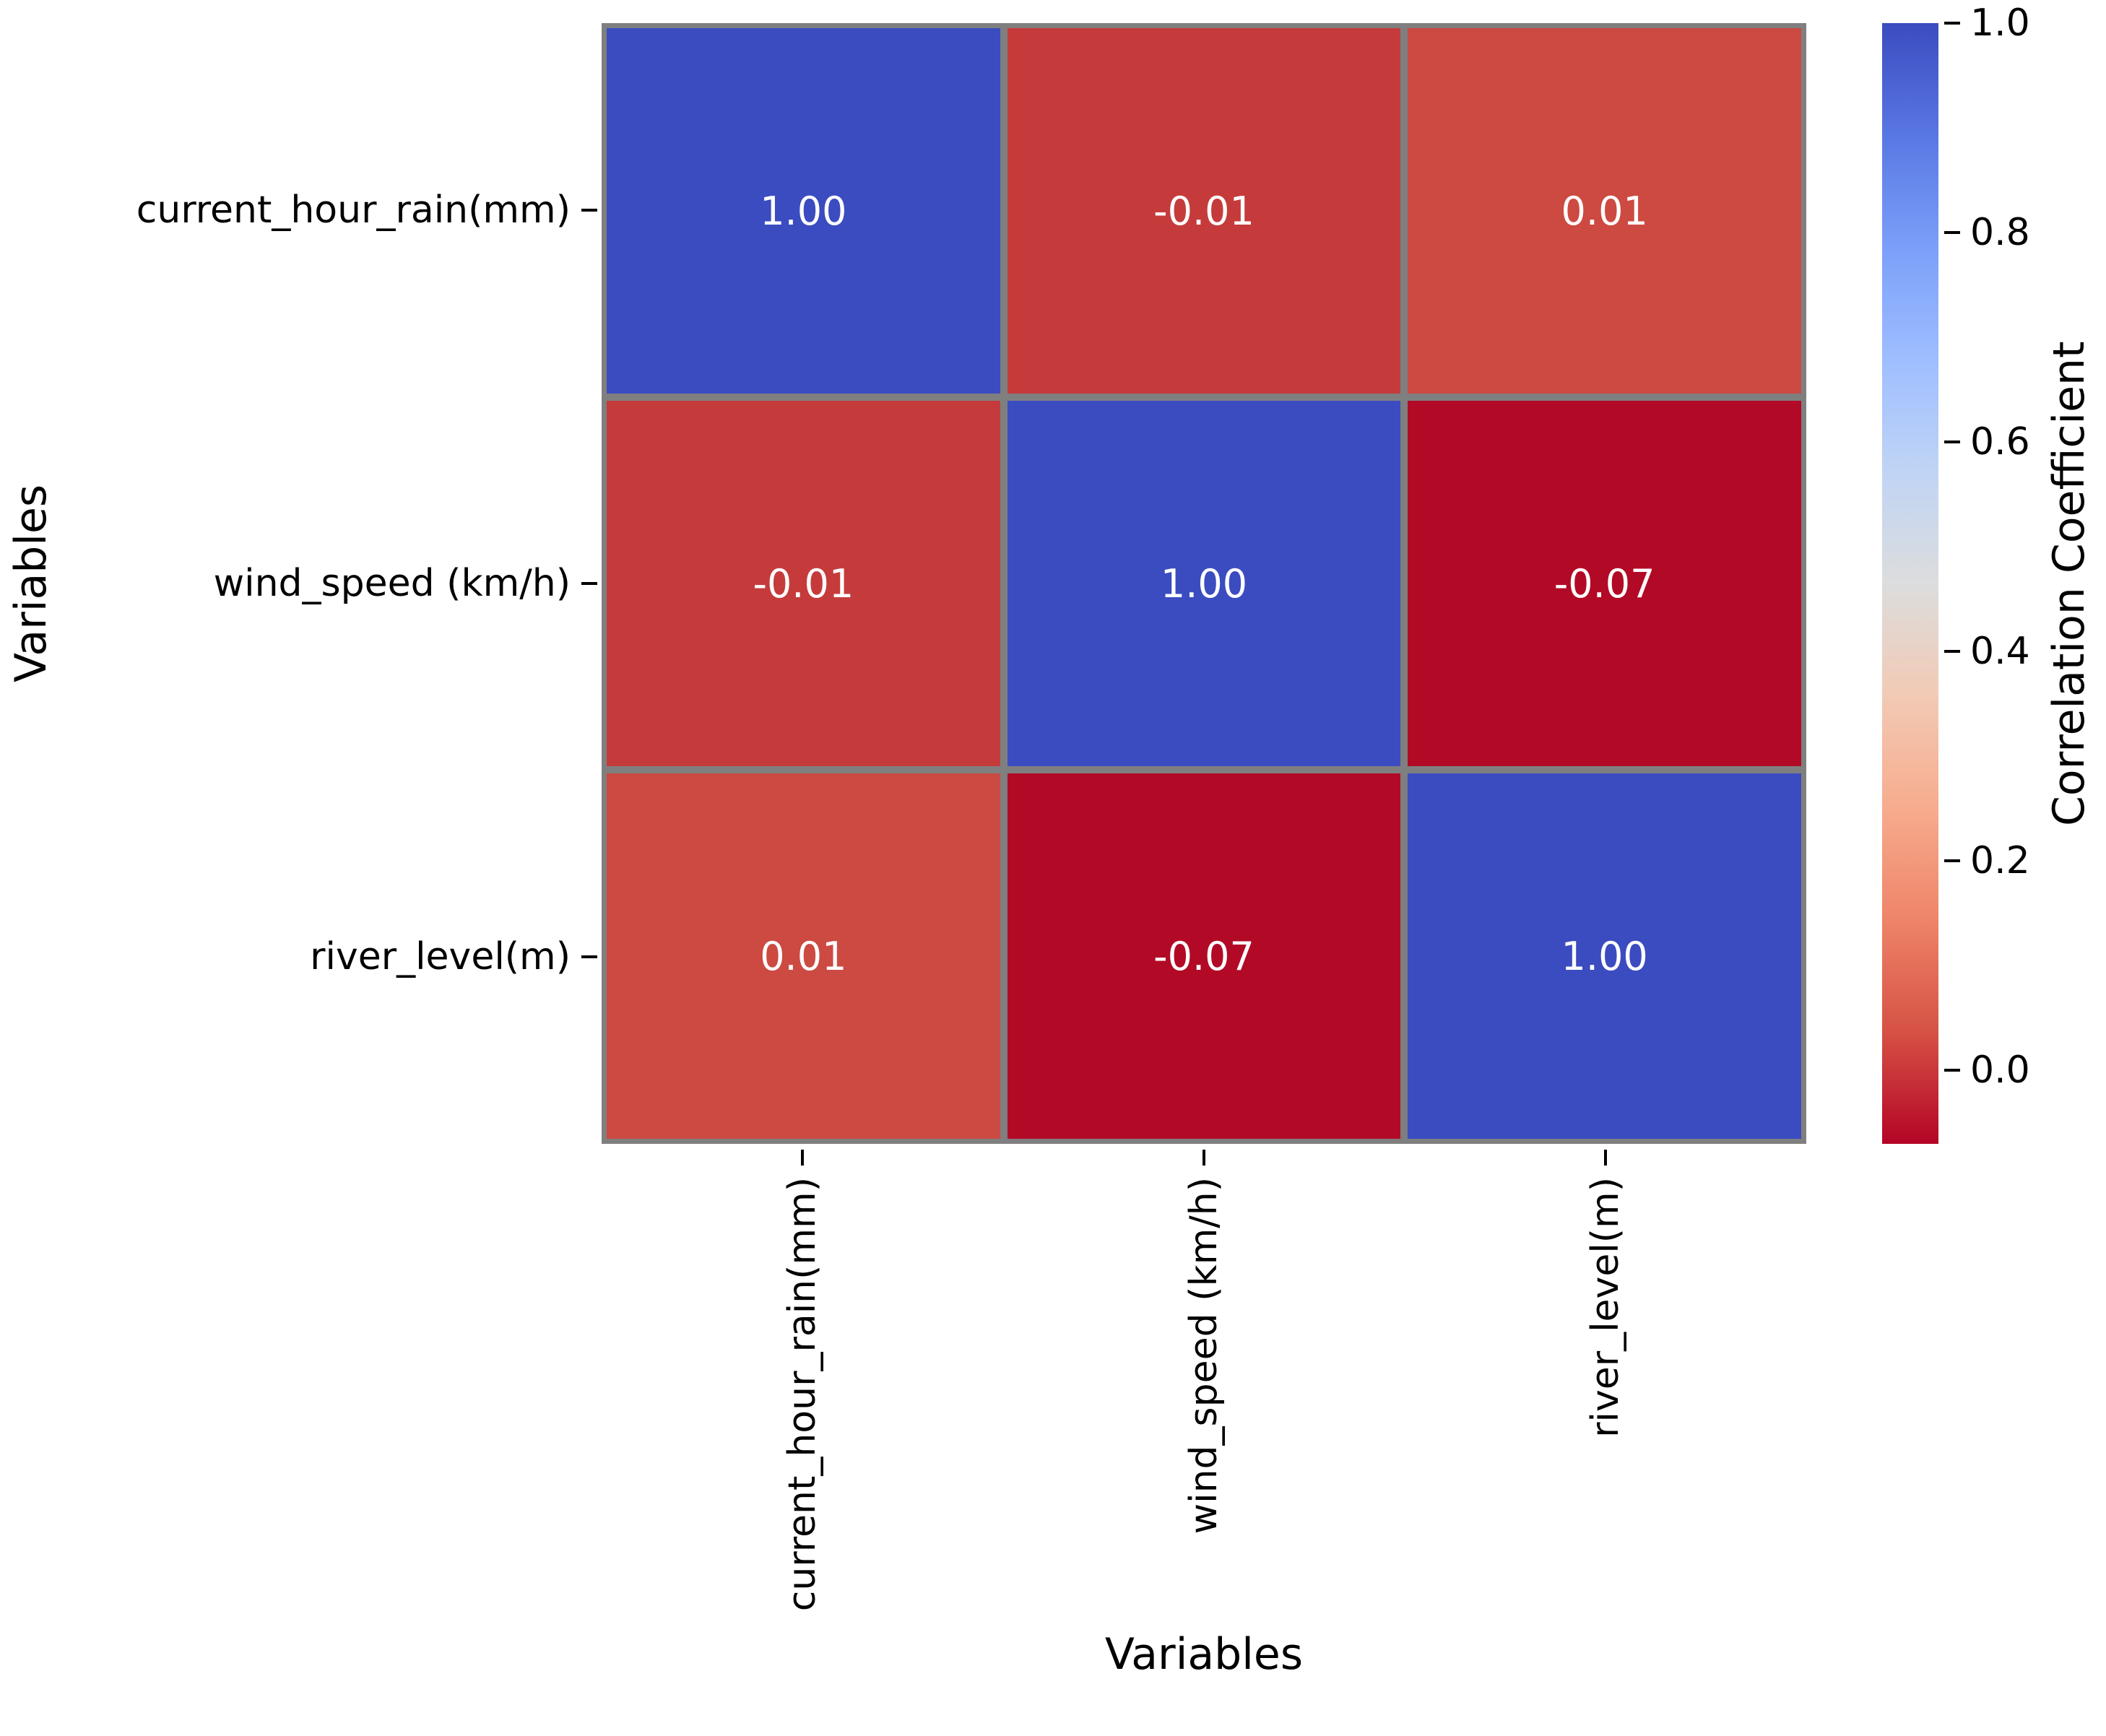 This screenshot has width=2106, height=1736. Describe the element at coordinates (392, 583) in the screenshot. I see `y-tick-label: wind_speed (km/h)` at that location.